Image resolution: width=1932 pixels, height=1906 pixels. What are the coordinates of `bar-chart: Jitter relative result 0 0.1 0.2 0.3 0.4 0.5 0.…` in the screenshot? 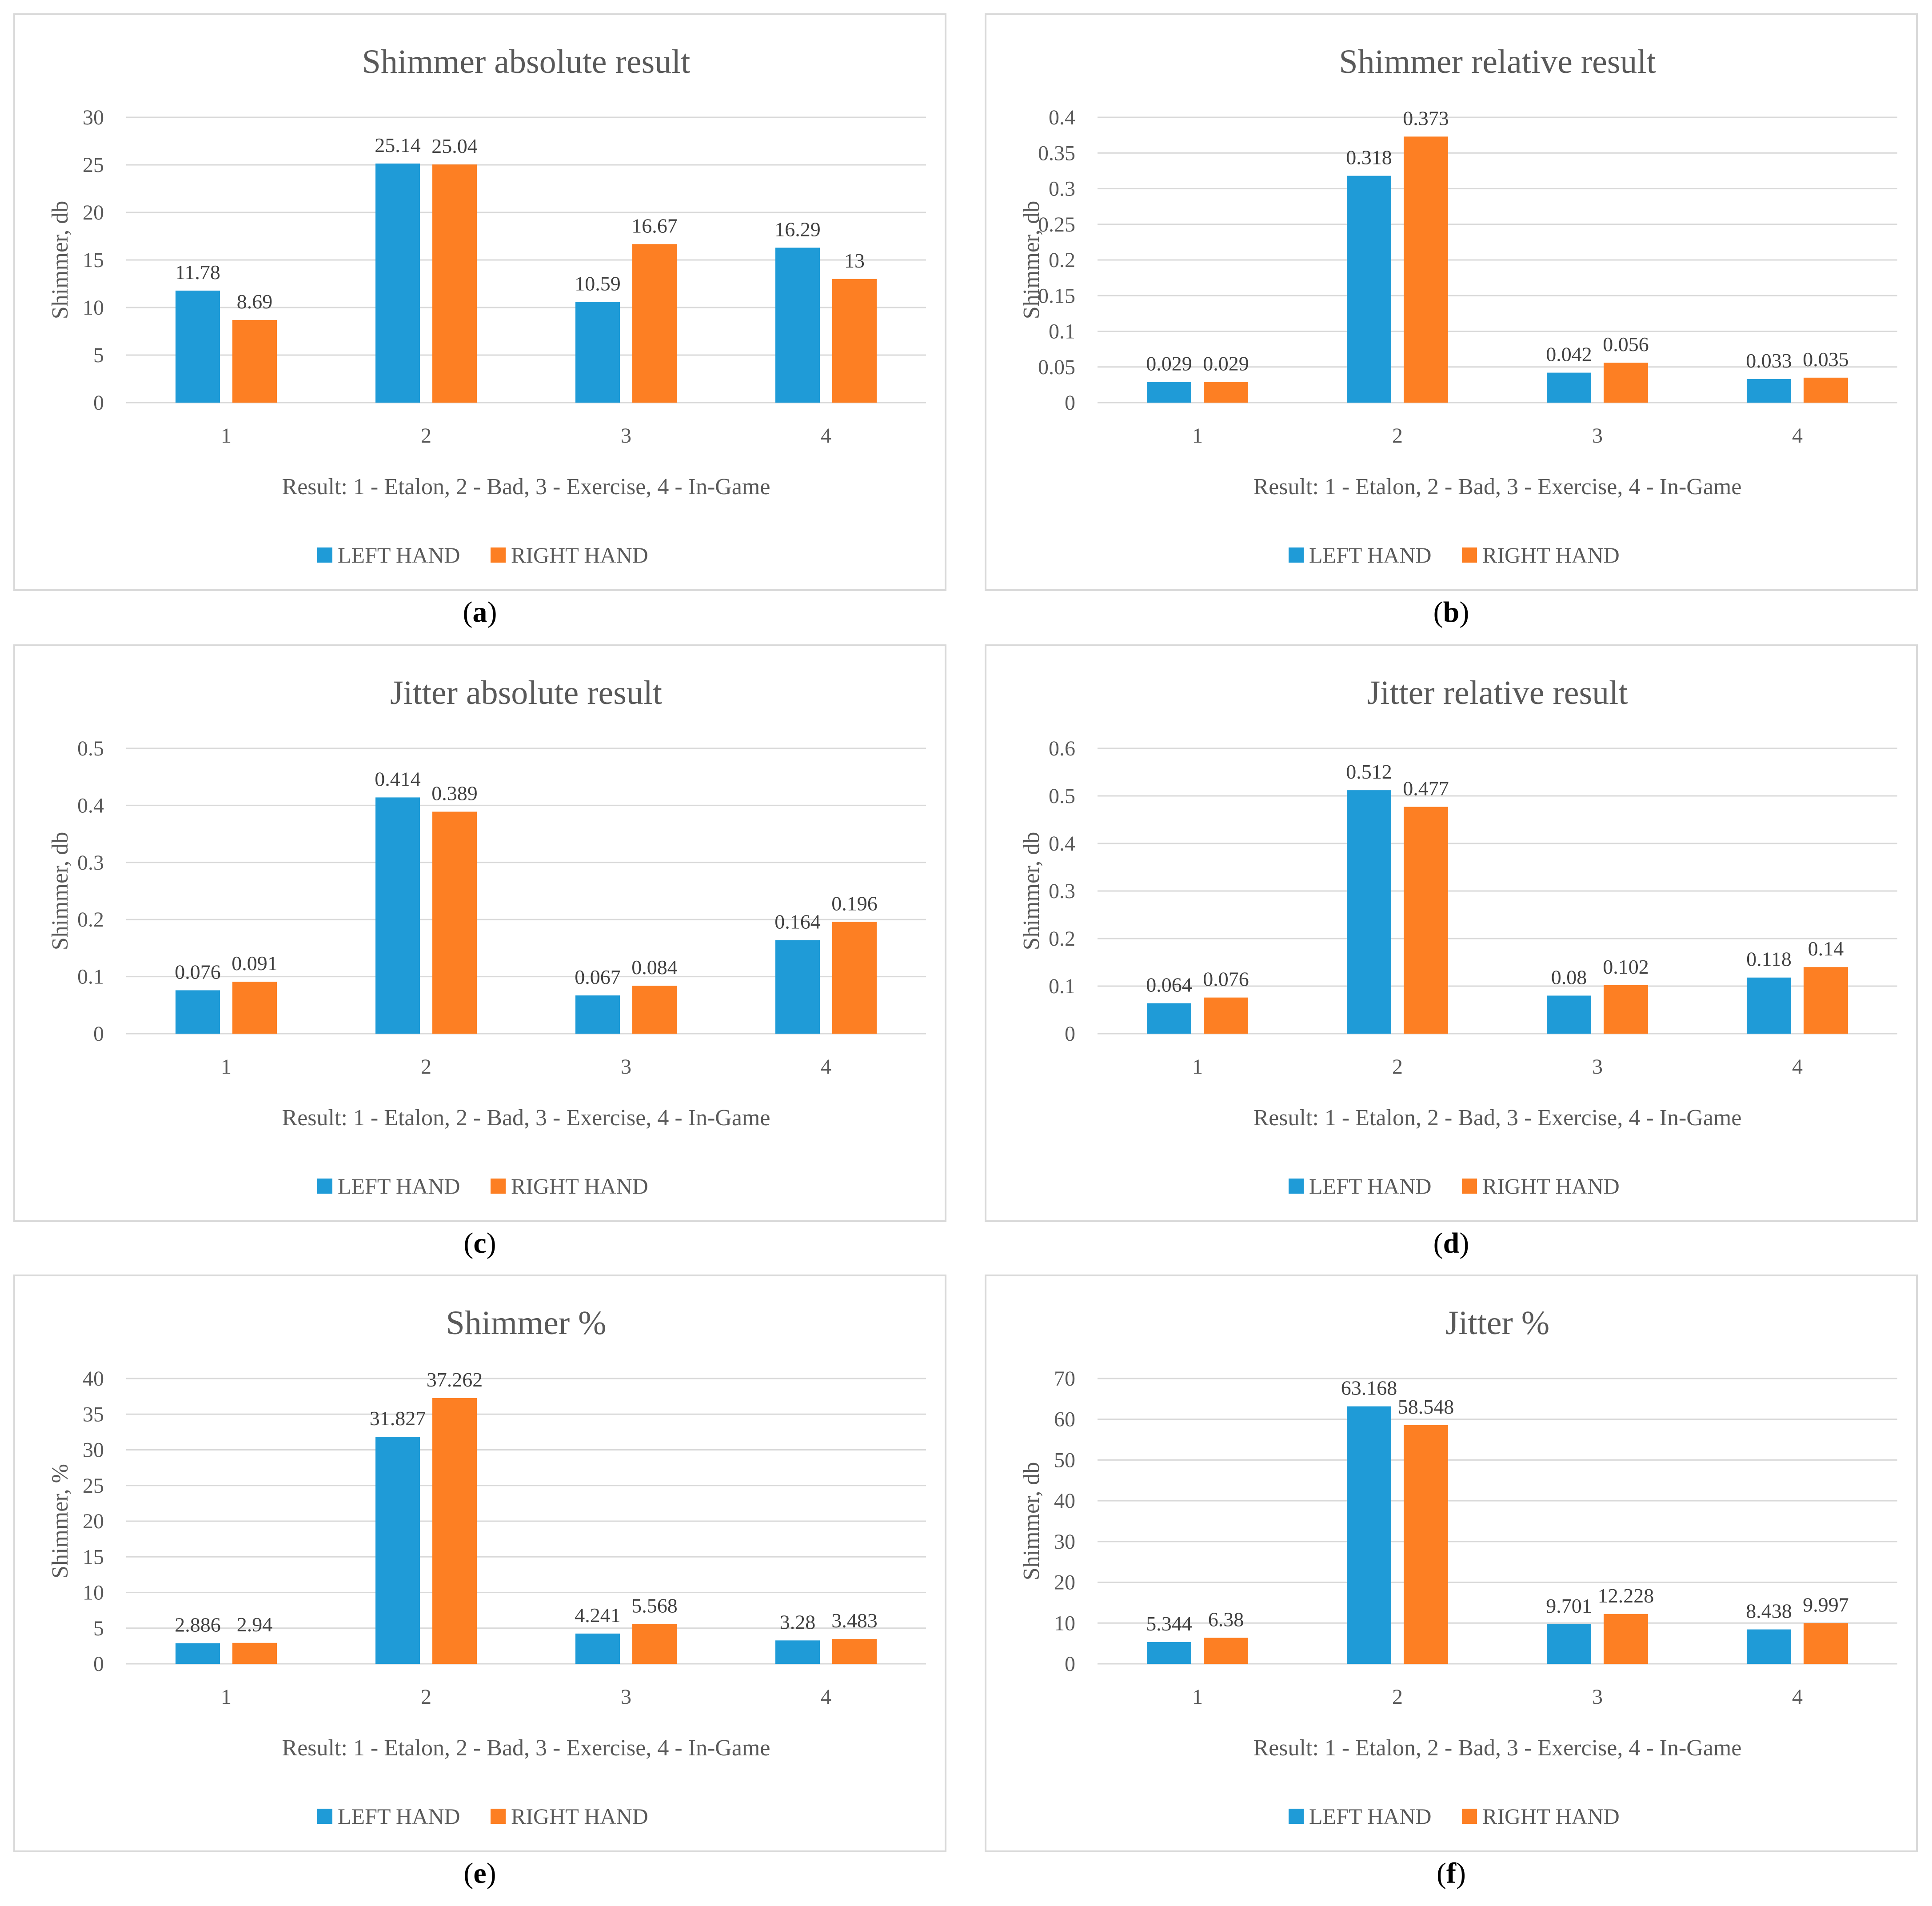 It's located at (1458, 936).